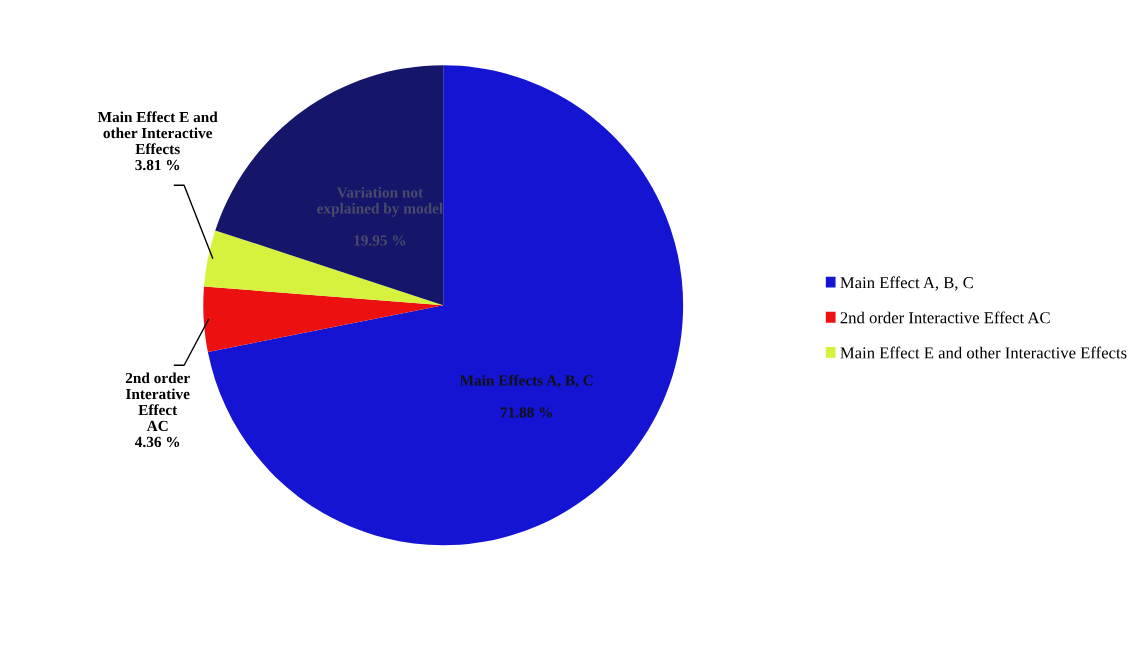 The image size is (1135, 665). Describe the element at coordinates (157, 410) in the screenshot. I see `data-label: 2nd order Interative Effect AC 4.36 %` at that location.